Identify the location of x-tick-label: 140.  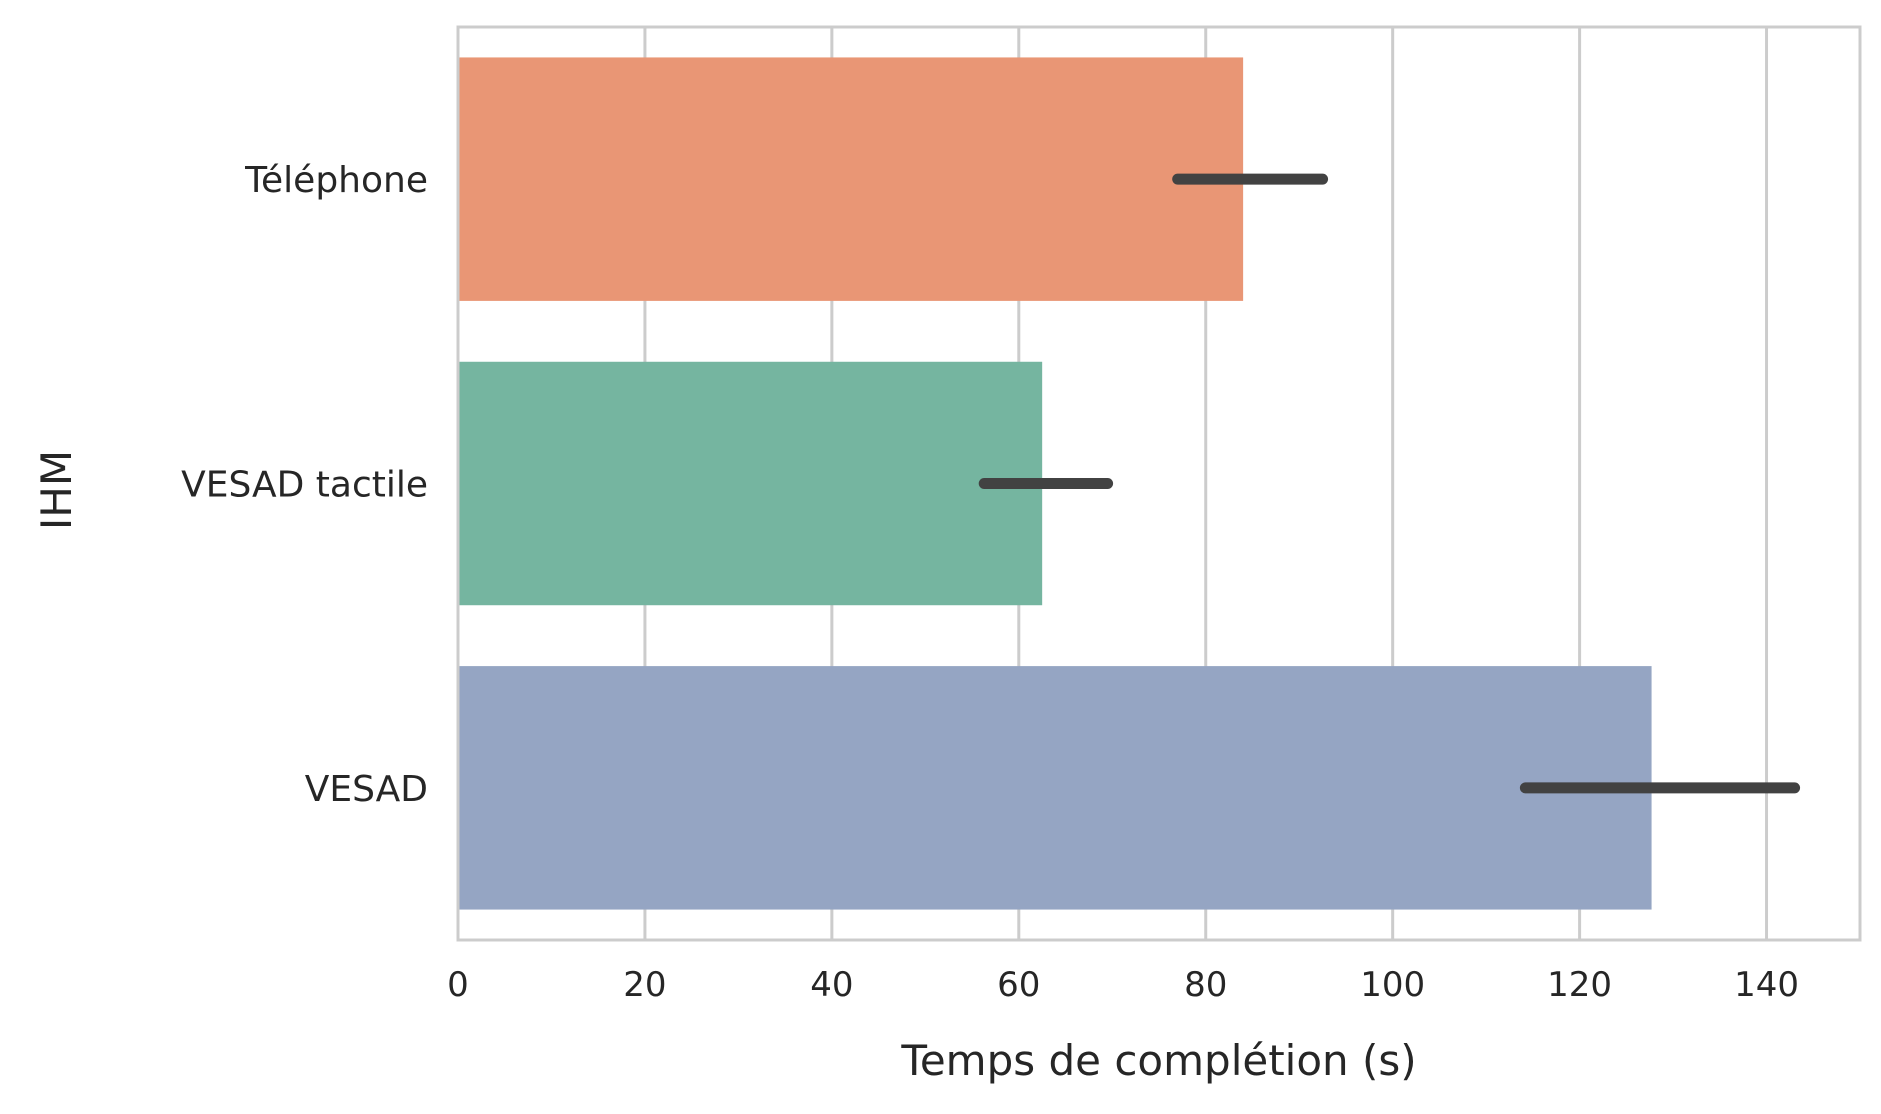
(1766, 985).